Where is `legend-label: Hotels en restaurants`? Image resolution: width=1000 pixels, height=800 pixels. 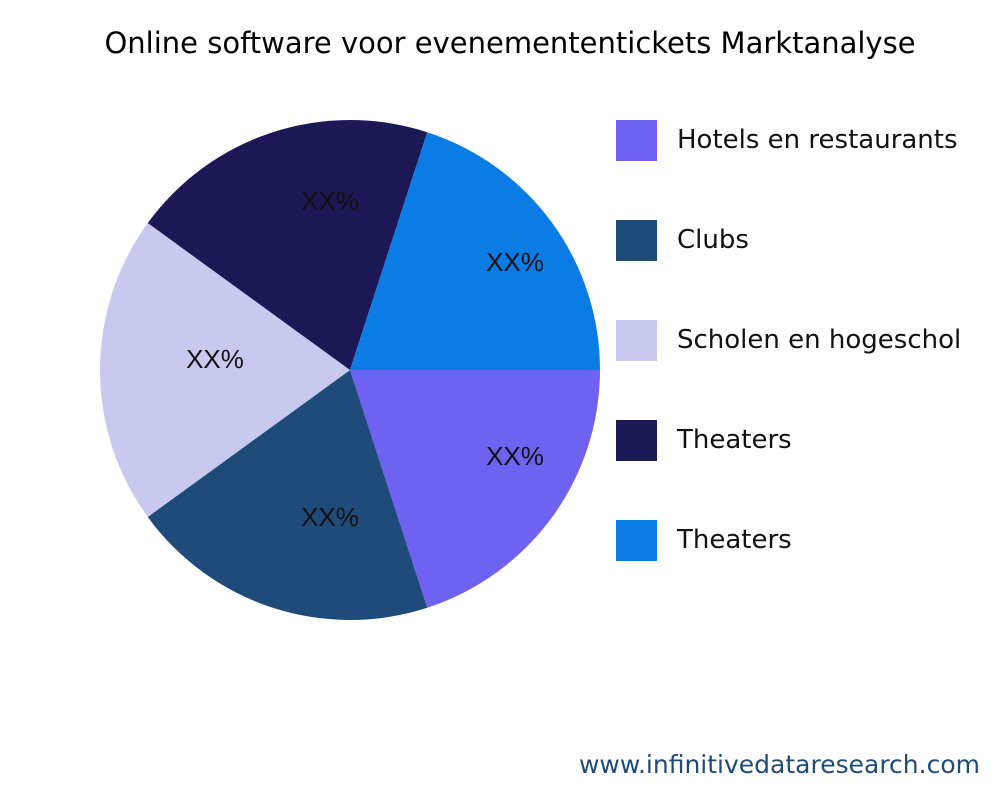
legend-label: Hotels en restaurants is located at coordinates (817, 140).